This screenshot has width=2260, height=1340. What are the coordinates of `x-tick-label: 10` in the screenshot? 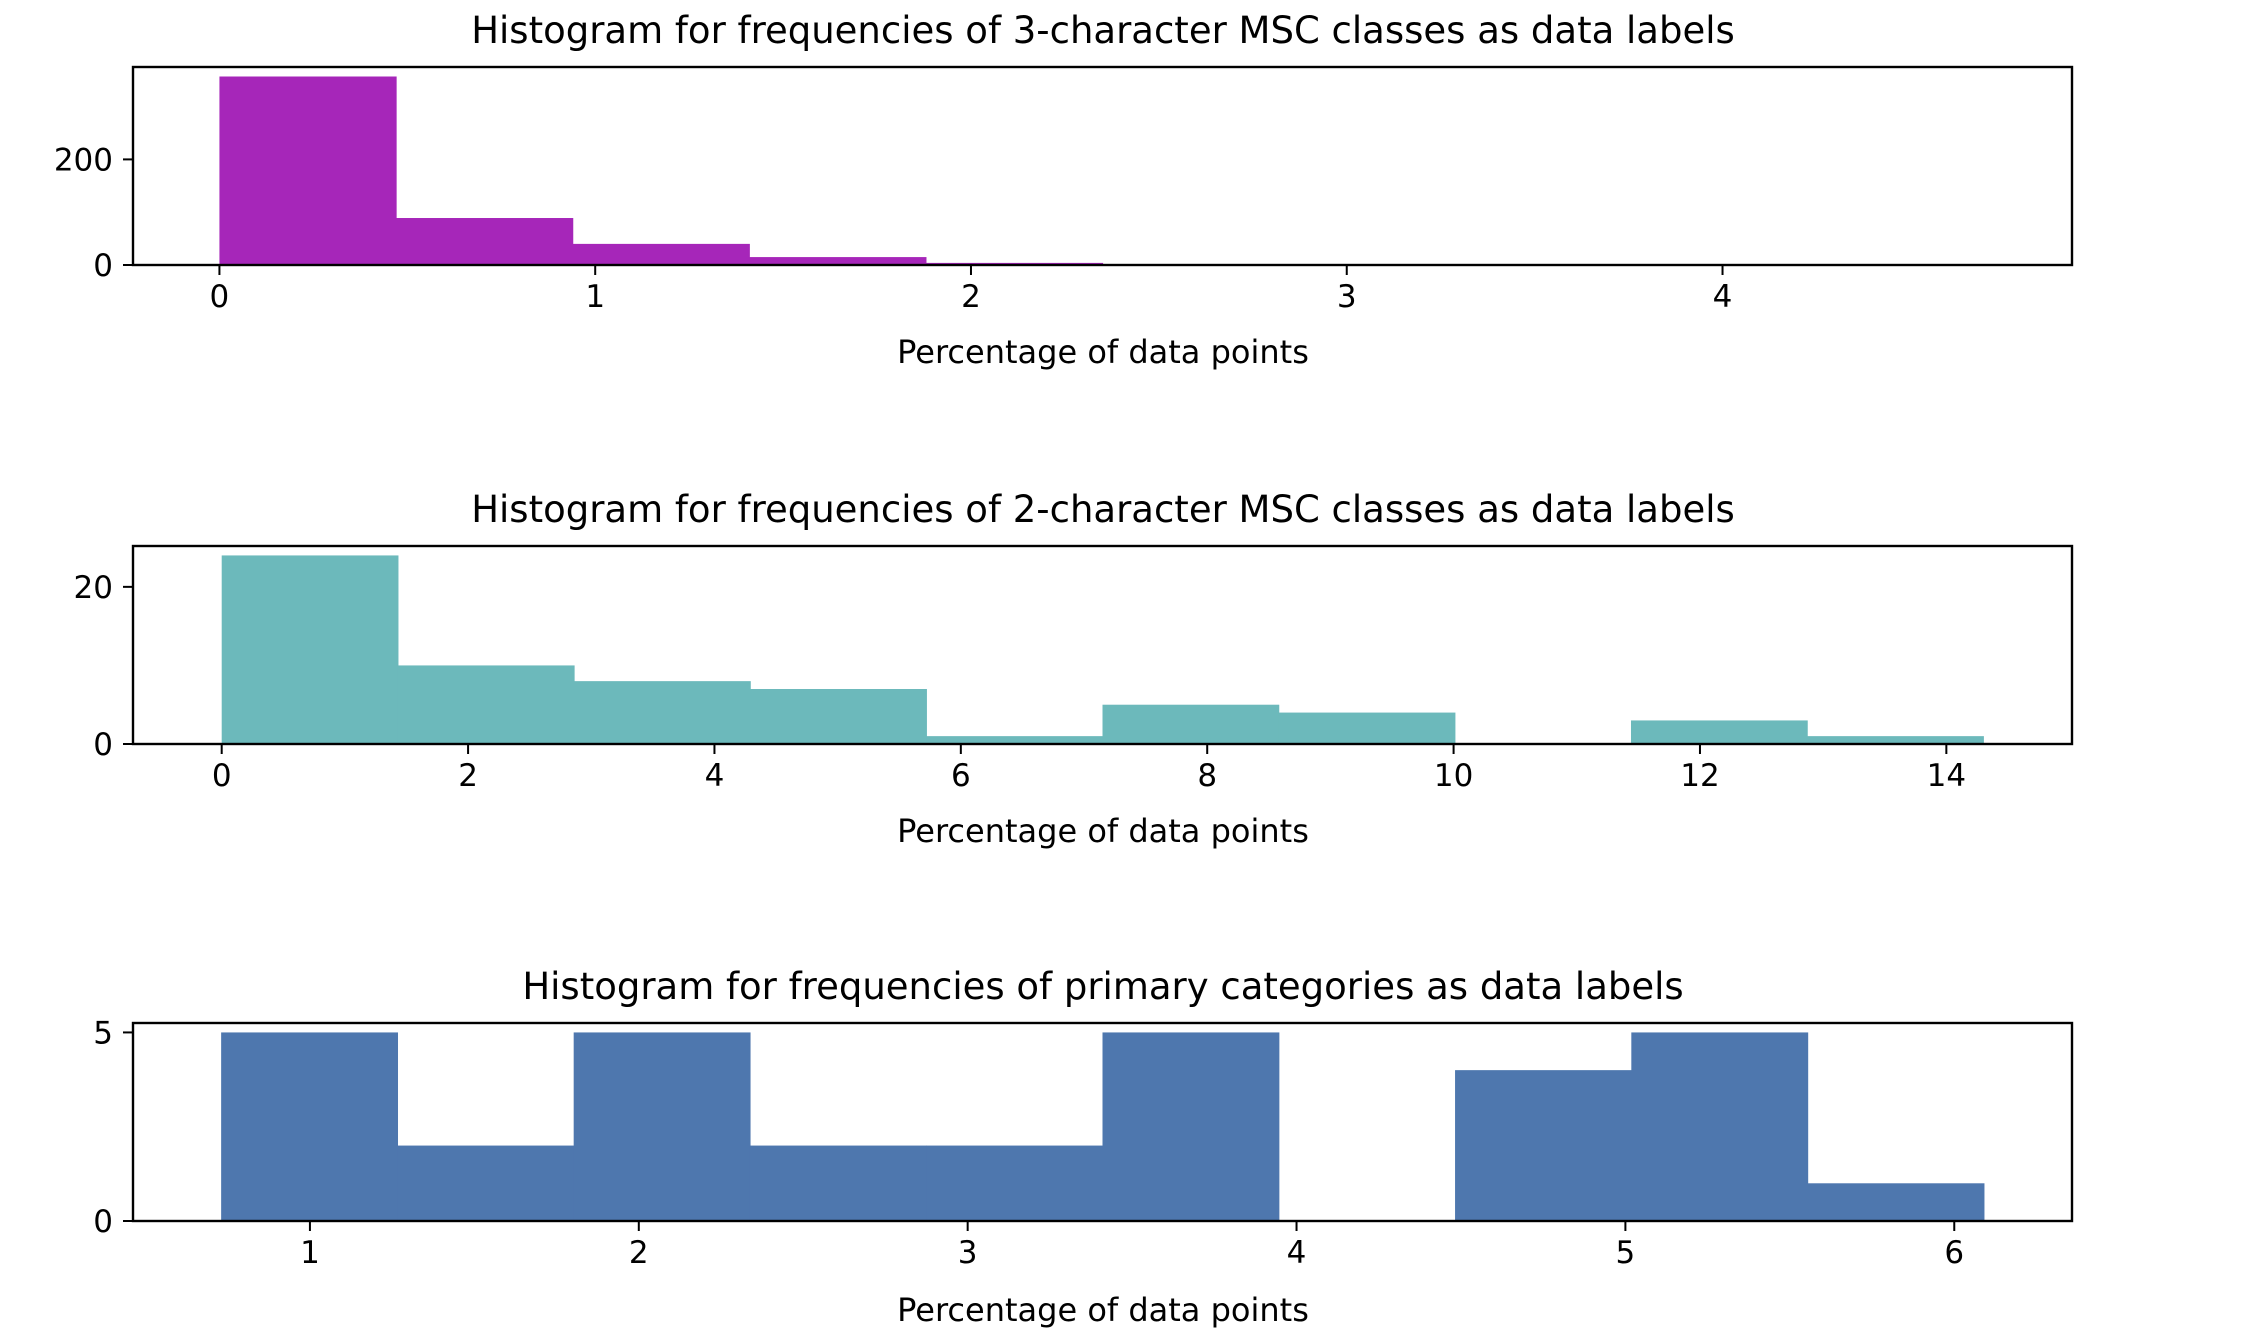 It's located at (1453, 776).